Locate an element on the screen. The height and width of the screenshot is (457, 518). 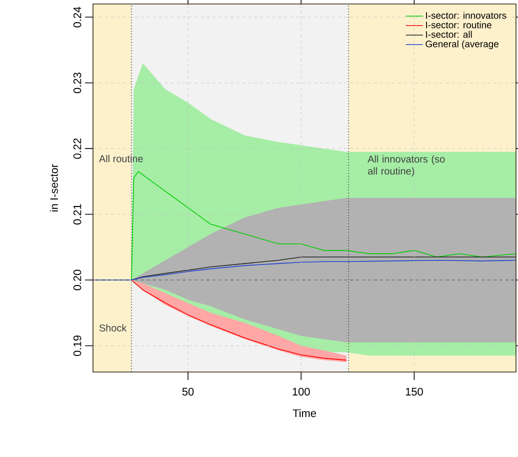
y-tick-label: 0.20 is located at coordinates (77, 280).